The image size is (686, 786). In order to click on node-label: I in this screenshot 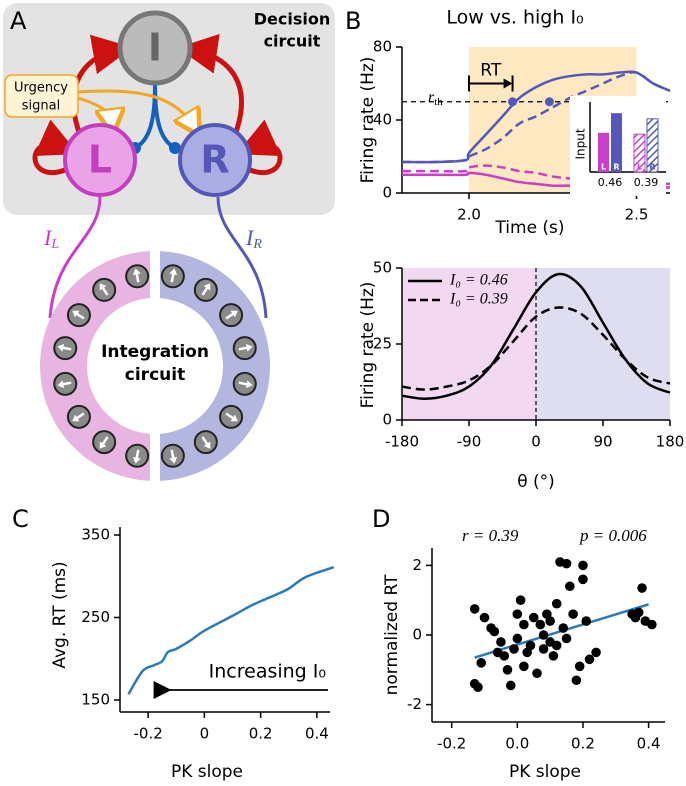, I will do `click(155, 48)`.